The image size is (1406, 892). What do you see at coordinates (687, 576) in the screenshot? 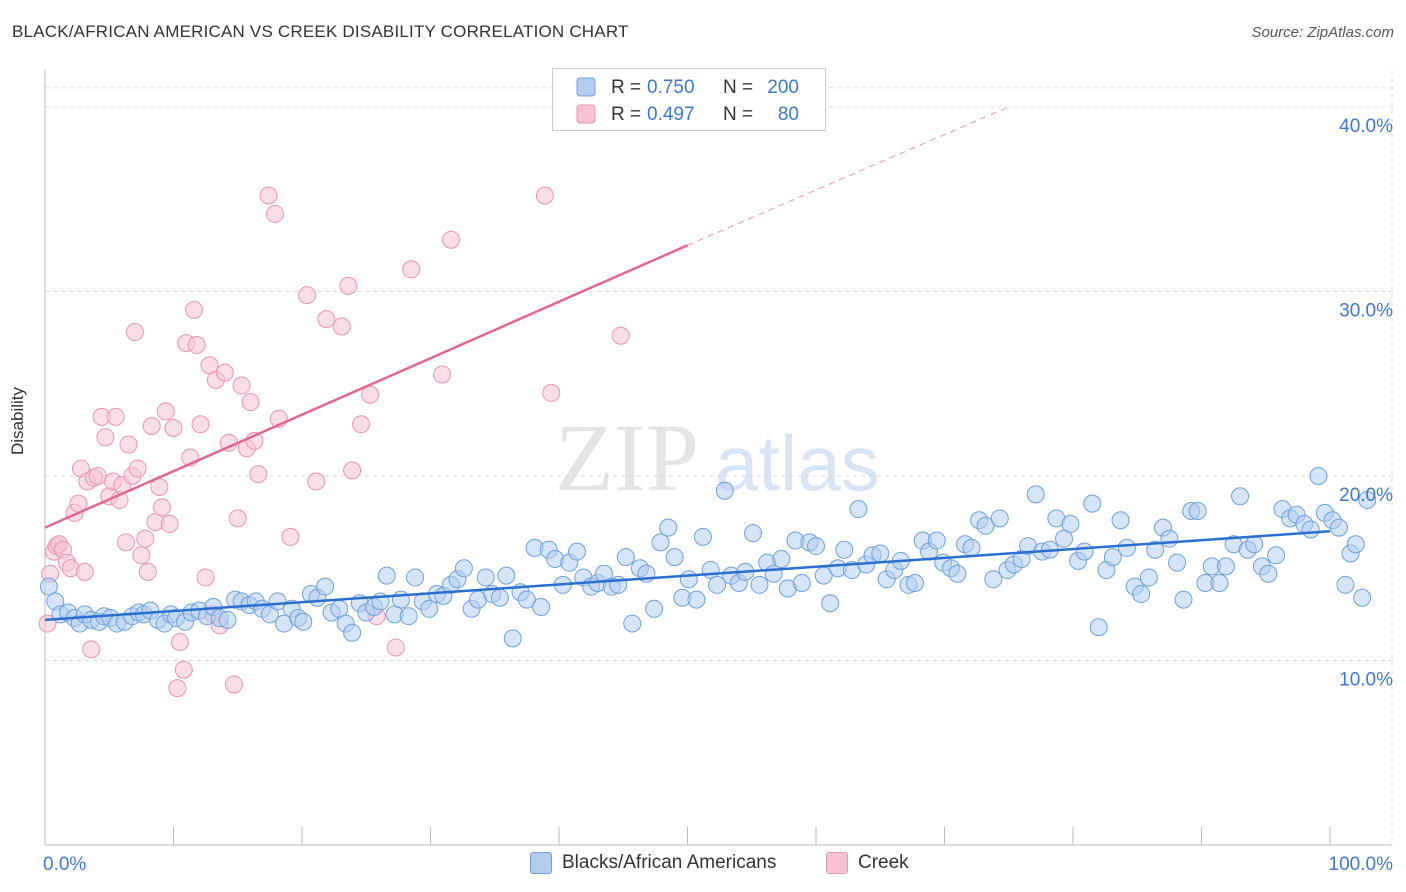
I see `blacks-trend-line` at bounding box center [687, 576].